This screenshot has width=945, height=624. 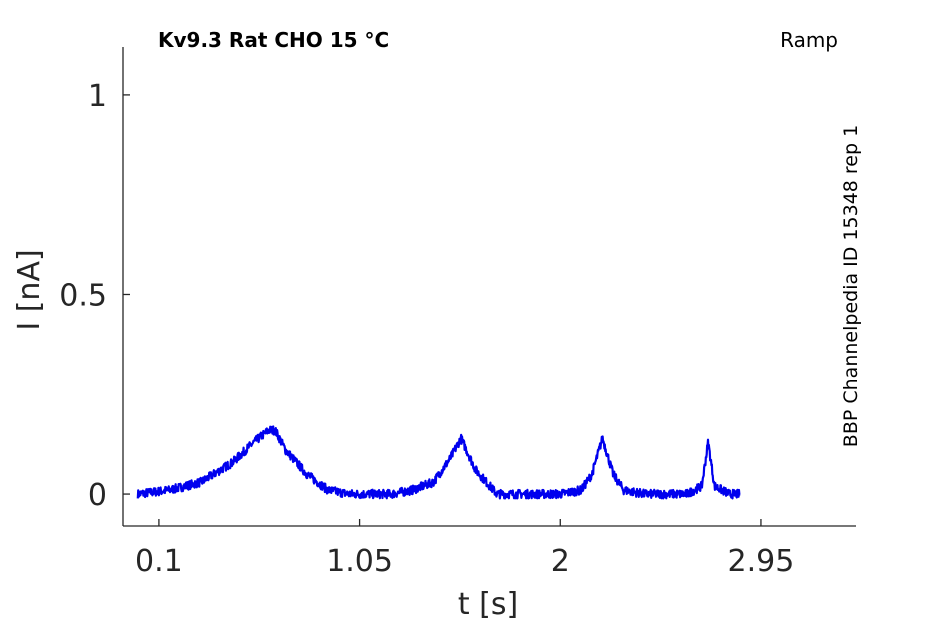 What do you see at coordinates (488, 604) in the screenshot?
I see `x-axis-label: t [s]` at bounding box center [488, 604].